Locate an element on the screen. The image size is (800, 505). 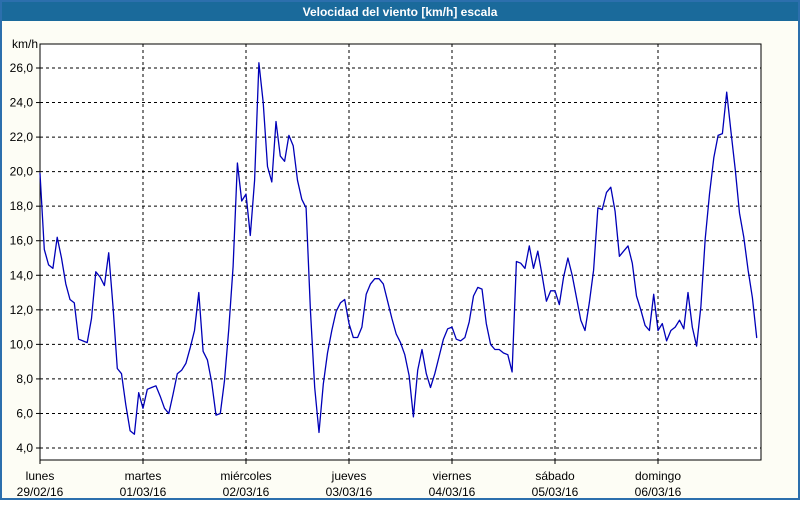
y-tick-label: 4,0 is located at coordinates (24, 448).